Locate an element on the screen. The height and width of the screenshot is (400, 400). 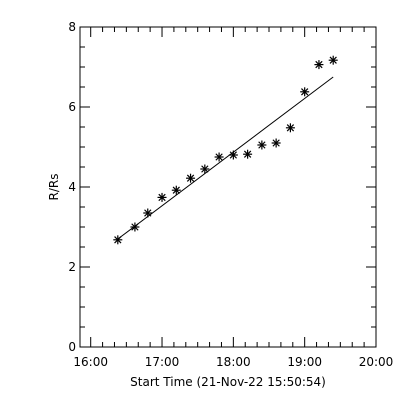
y-tick-label: 0 is located at coordinates (72, 347).